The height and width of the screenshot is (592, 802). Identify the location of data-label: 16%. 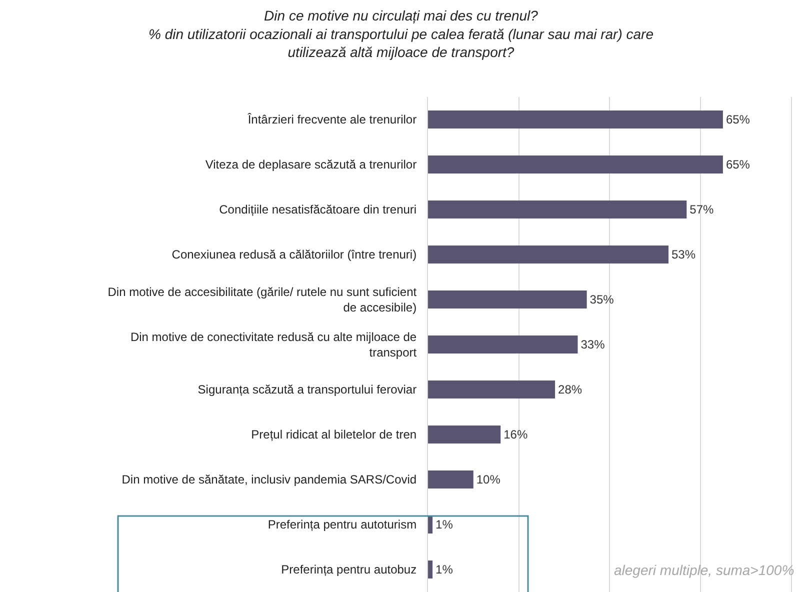
(516, 435).